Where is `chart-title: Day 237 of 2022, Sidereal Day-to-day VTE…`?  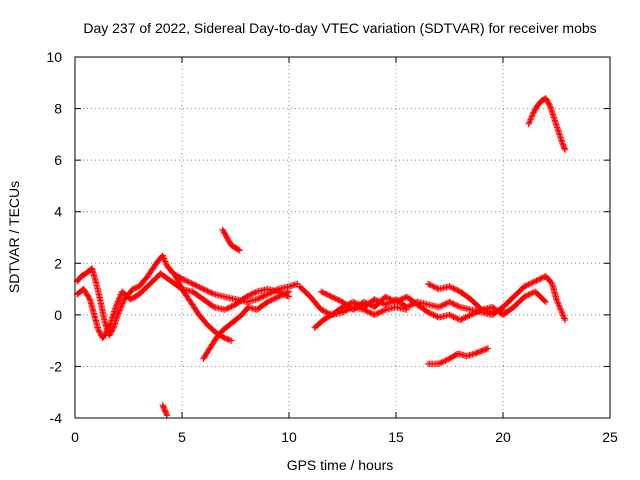
chart-title: Day 237 of 2022, Sidereal Day-to-day VTE… is located at coordinates (339, 28).